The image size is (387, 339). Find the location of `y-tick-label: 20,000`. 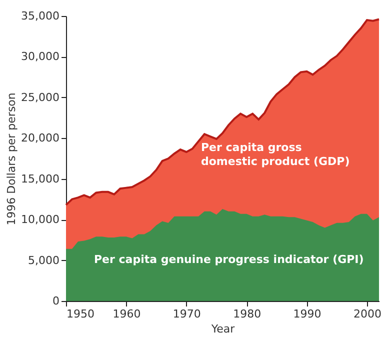

y-tick-label: 20,000 is located at coordinates (40, 138).